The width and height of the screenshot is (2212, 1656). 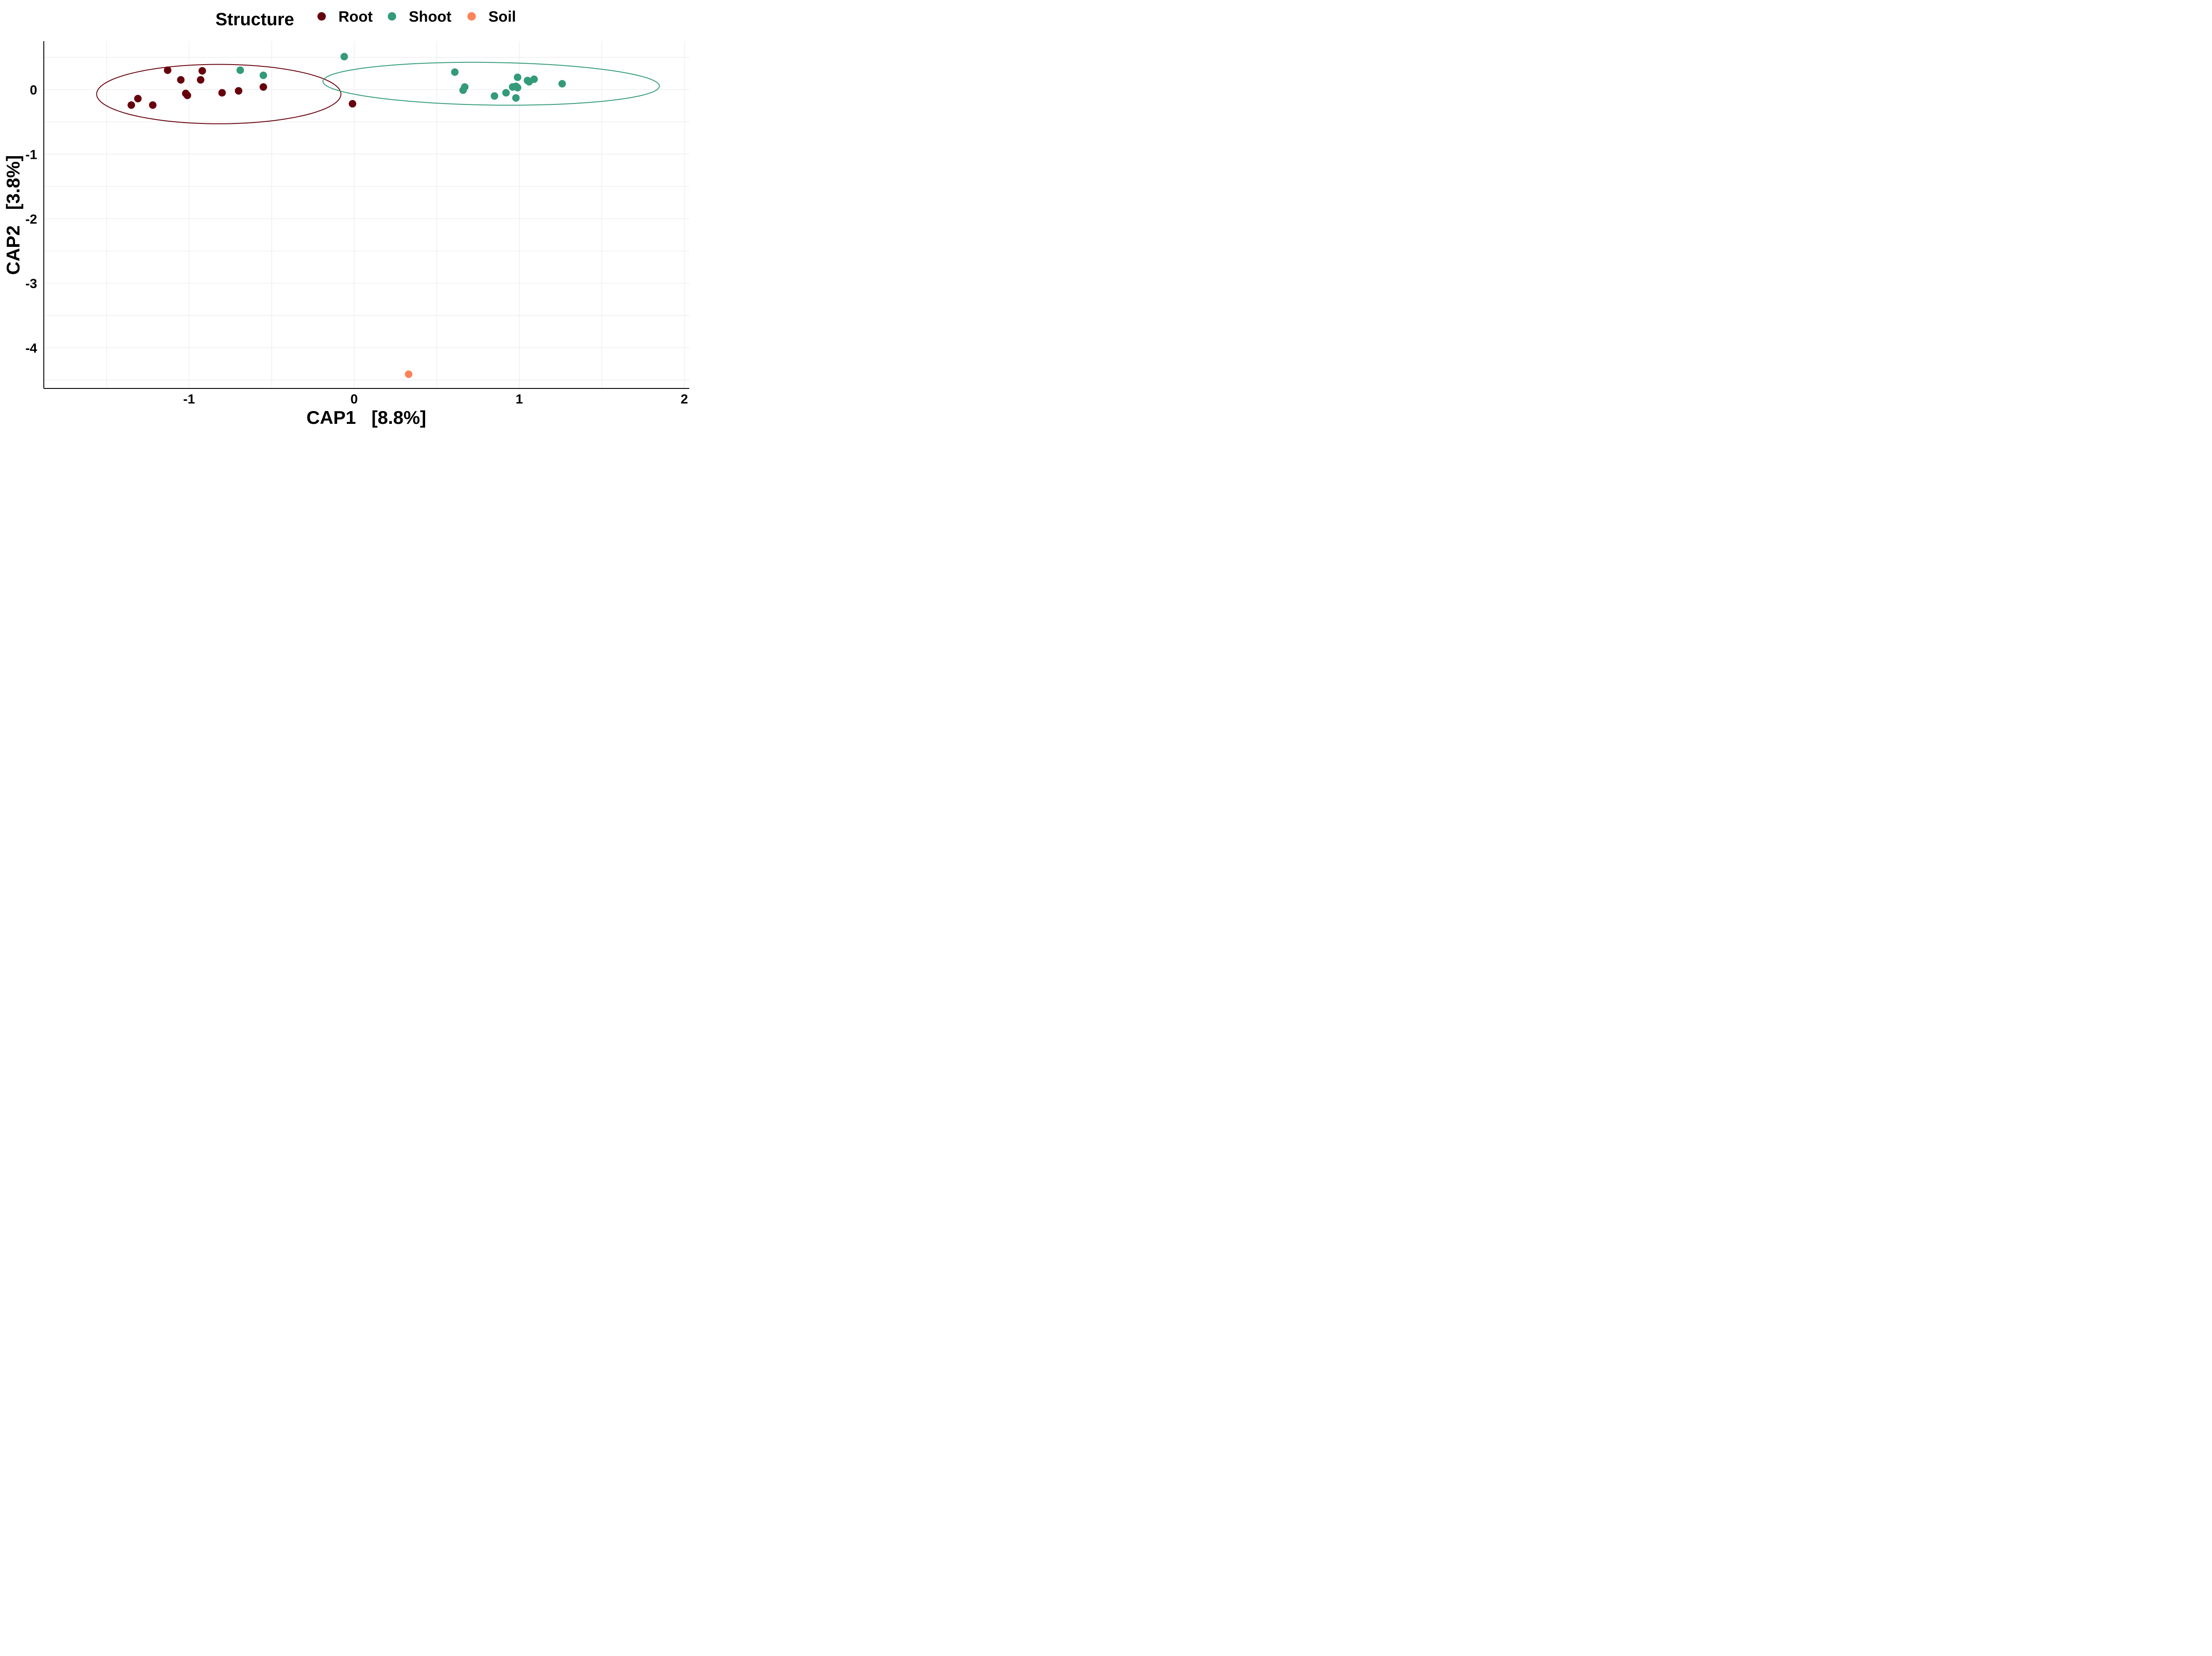 What do you see at coordinates (354, 400) in the screenshot?
I see `x-tick-label: 0` at bounding box center [354, 400].